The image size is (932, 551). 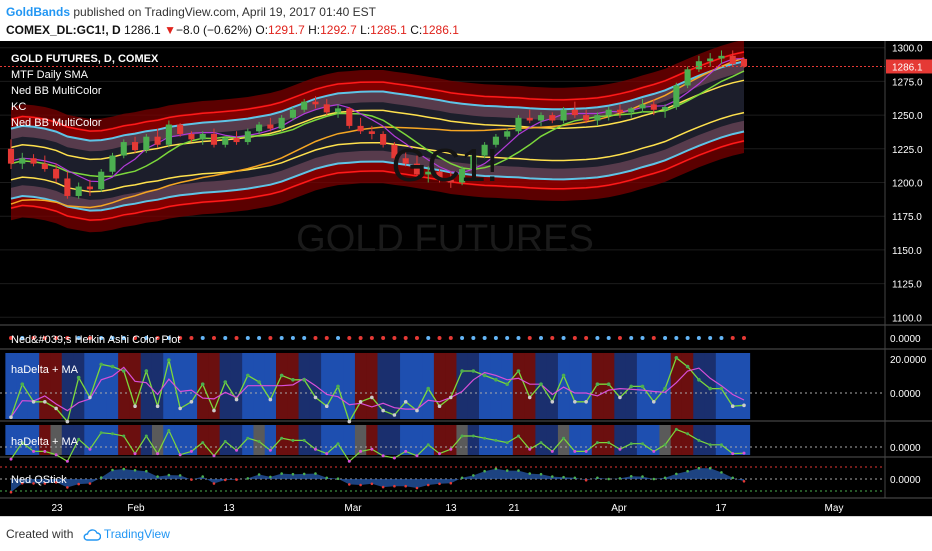 I want to click on tradingview-link: TradingView, so click(x=136, y=534).